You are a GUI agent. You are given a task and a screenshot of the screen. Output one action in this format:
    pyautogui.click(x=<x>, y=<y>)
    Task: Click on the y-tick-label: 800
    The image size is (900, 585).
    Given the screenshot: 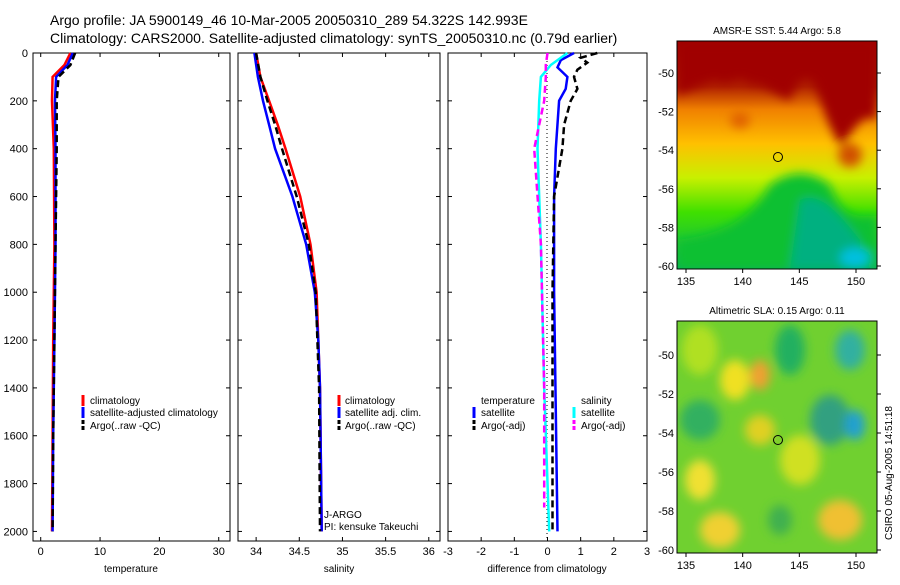 What is the action you would take?
    pyautogui.click(x=19, y=245)
    